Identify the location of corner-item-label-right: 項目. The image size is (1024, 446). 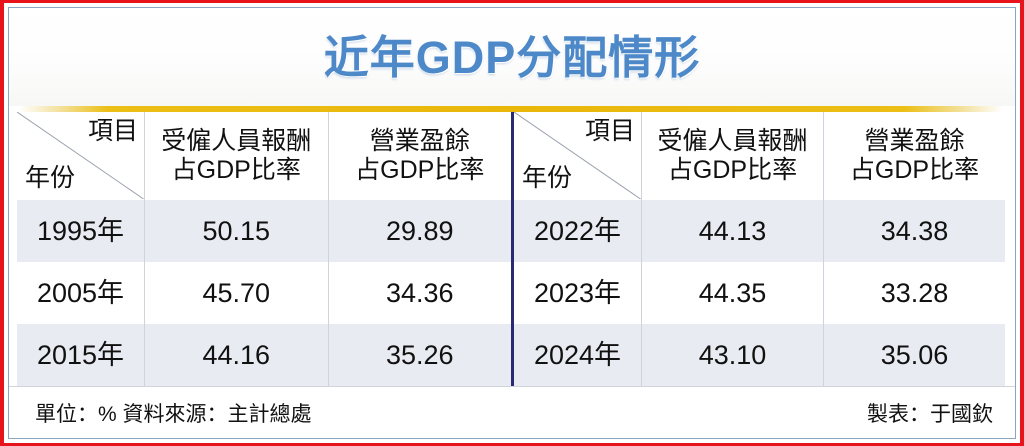
(609, 131).